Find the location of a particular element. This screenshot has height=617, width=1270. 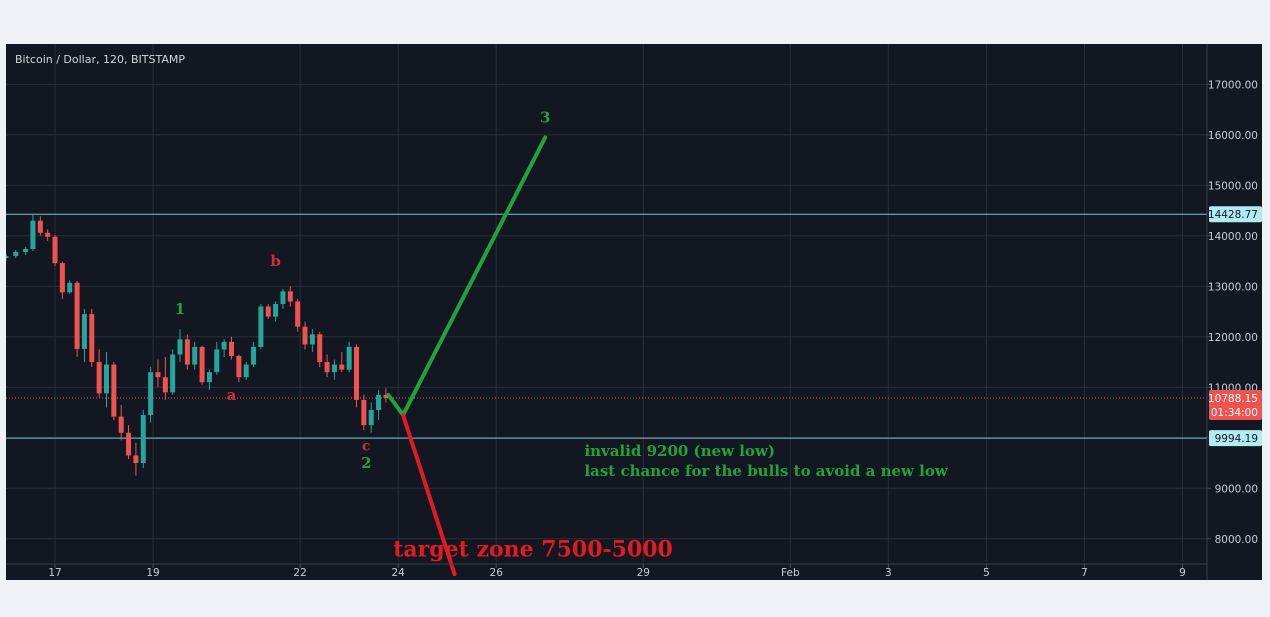

price-tags: 14428.77 9994.19 10788.15 01:34:00 is located at coordinates (1235, 326).